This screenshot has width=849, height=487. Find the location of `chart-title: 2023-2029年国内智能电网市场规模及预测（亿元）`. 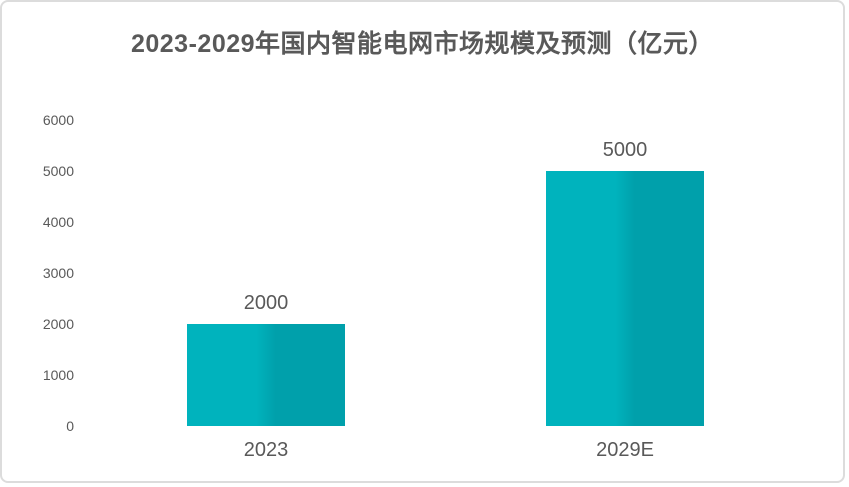

chart-title: 2023-2029年国内智能电网市场规模及预测（亿元） is located at coordinates (422, 44).